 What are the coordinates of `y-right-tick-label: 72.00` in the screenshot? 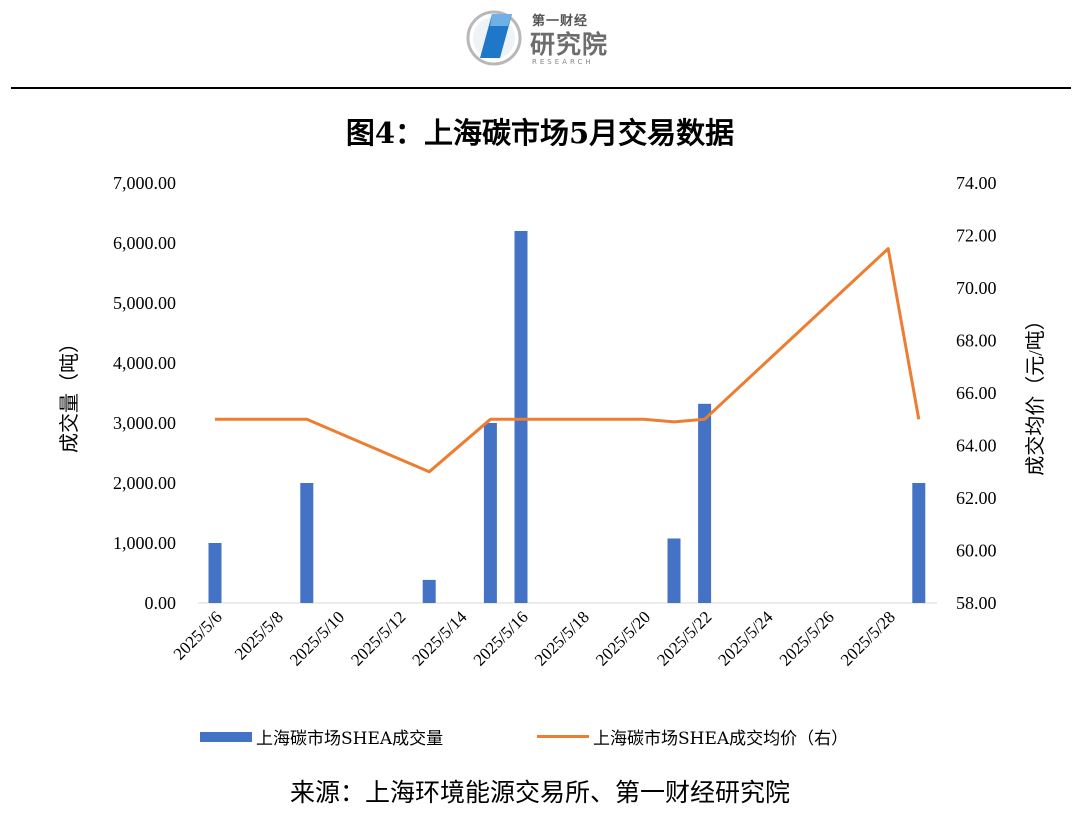 It's located at (976, 236).